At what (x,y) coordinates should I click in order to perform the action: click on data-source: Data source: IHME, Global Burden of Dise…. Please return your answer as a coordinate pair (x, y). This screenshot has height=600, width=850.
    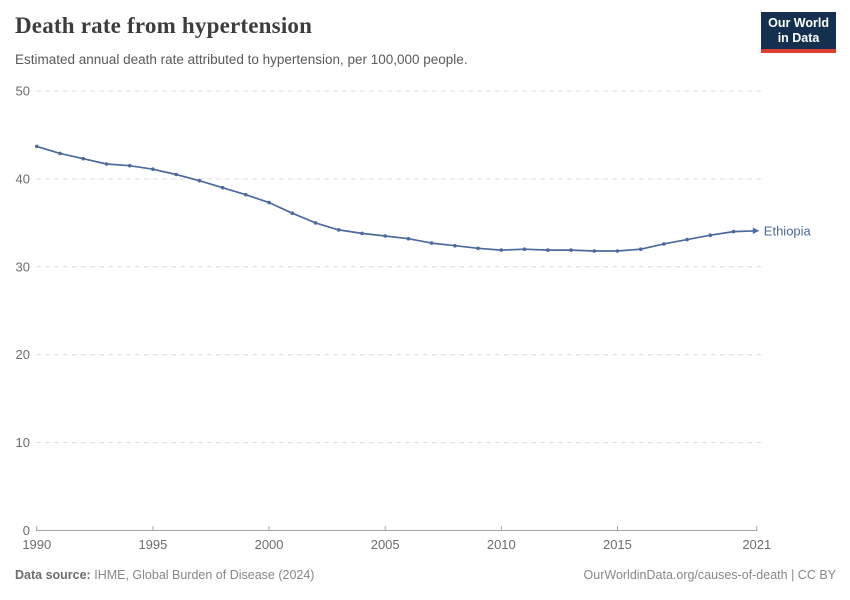
    Looking at the image, I should click on (164, 575).